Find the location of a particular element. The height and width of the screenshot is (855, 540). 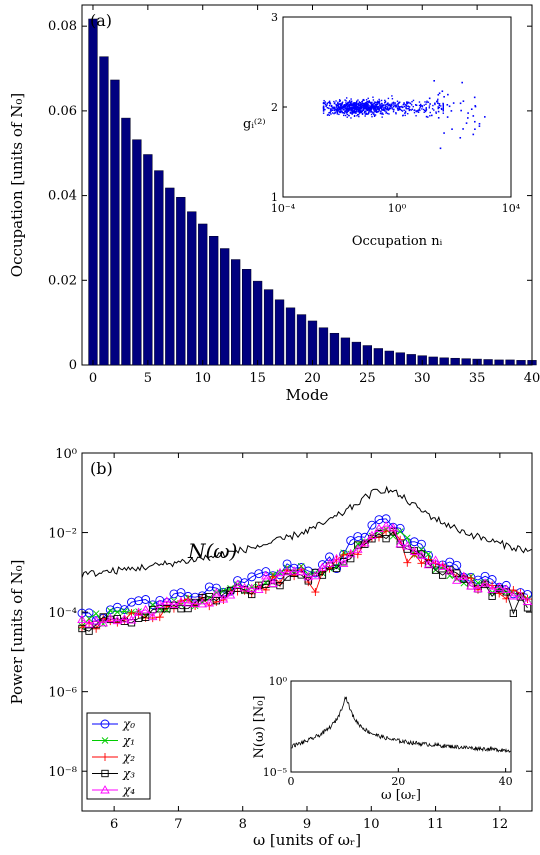

inset-y-tick-label: 2 is located at coordinates (274, 107).